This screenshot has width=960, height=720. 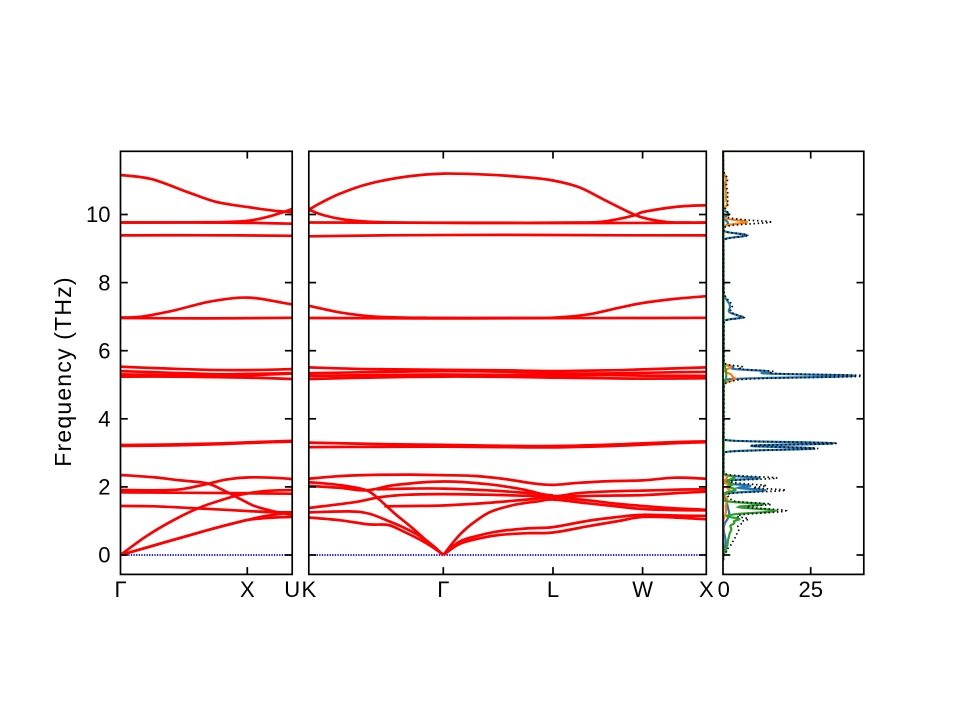 I want to click on svg-text: 8, so click(x=104, y=282).